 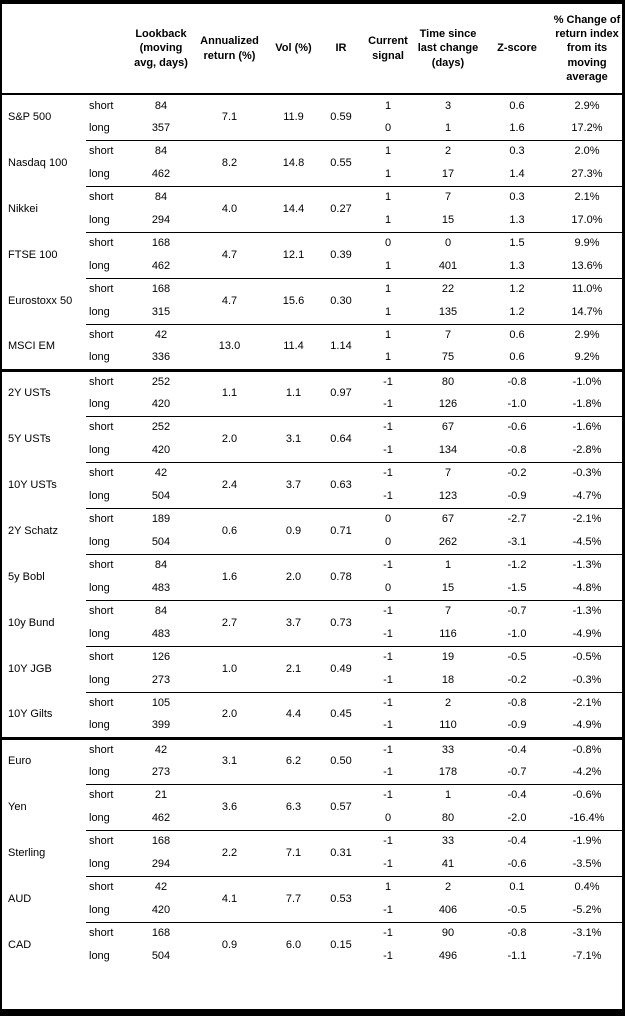 I want to click on instrument-name: 10Y JGB, so click(x=30, y=668).